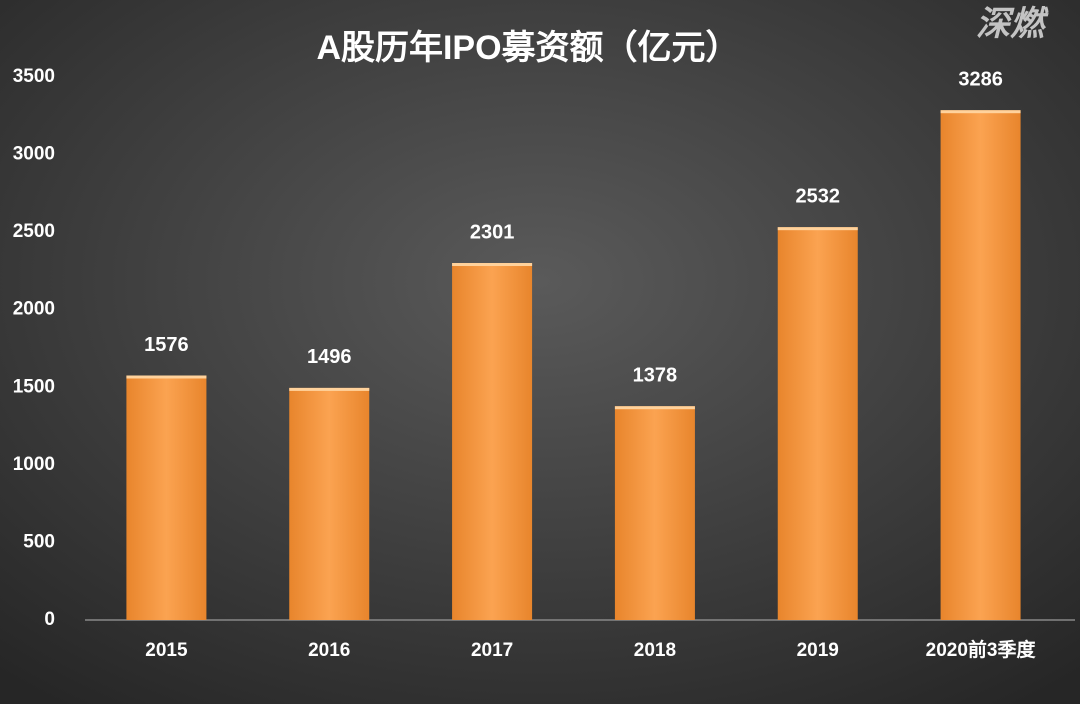  What do you see at coordinates (34, 309) in the screenshot?
I see `y-tick-label: 2000` at bounding box center [34, 309].